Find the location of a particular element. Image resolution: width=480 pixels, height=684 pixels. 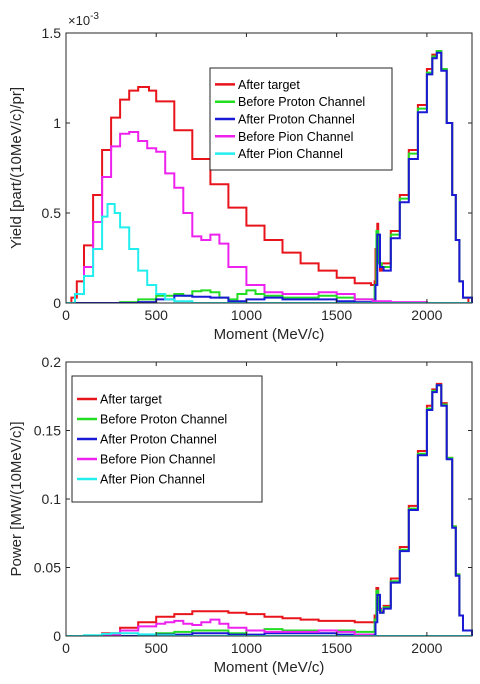

power-series-after-pion-channel is located at coordinates (269, 634).